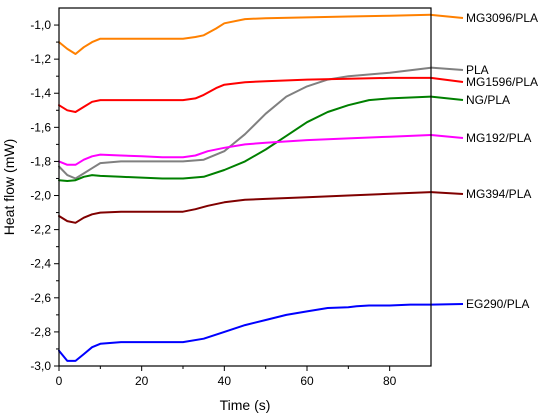 The image size is (550, 420). I want to click on y-tick-label: -1,6, so click(40, 127).